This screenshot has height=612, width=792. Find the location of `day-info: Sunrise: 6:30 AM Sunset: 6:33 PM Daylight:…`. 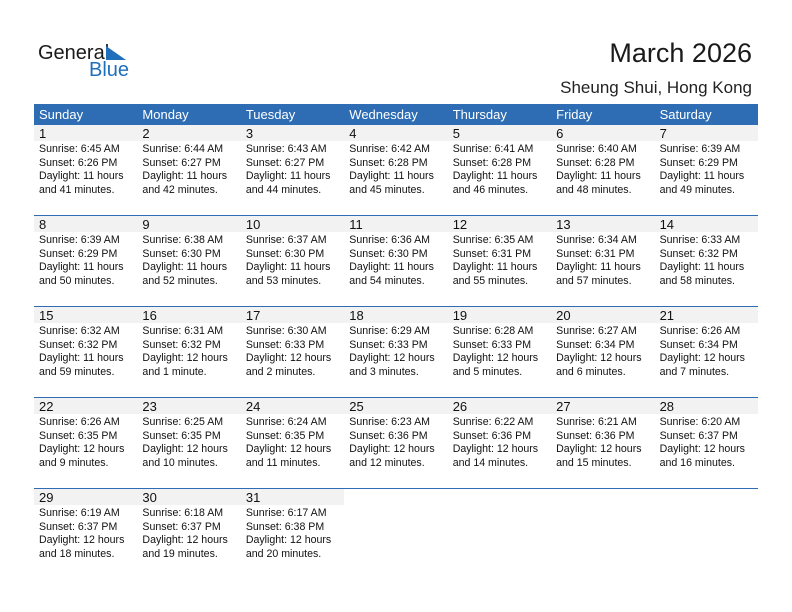

day-info: Sunrise: 6:30 AM Sunset: 6:33 PM Daylight:… is located at coordinates (292, 360).